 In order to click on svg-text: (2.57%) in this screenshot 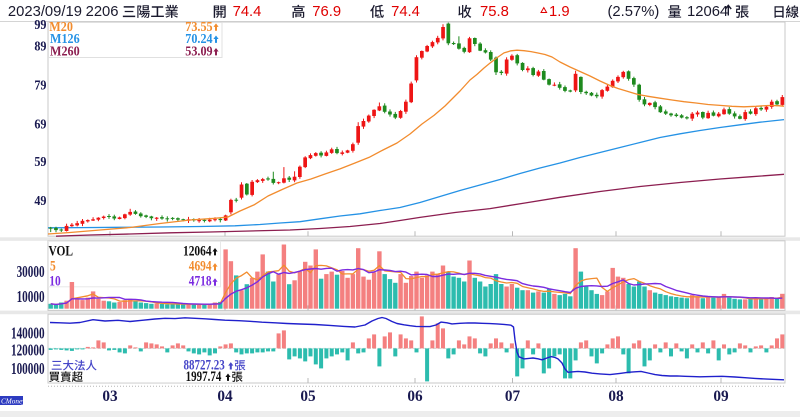, I will do `click(634, 12)`.